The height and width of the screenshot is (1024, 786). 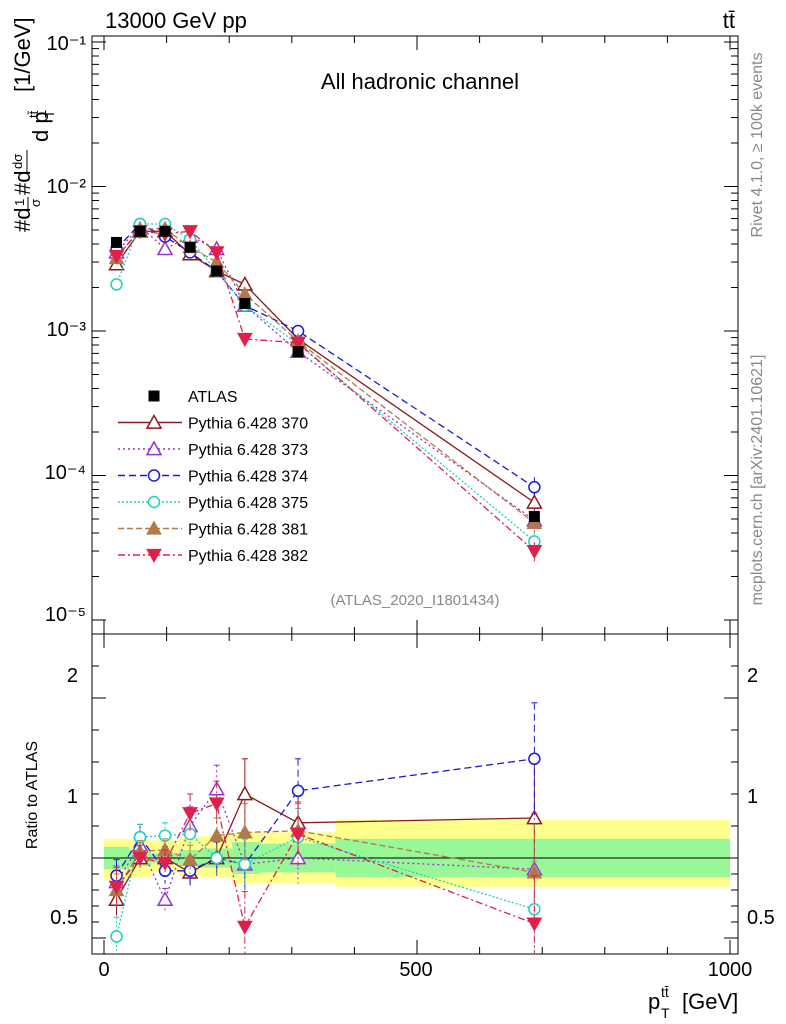 I want to click on main-y-axis-label: #d 1 σ #d dσ d p T tt̄ [1/GeV], so click(x=33, y=124).